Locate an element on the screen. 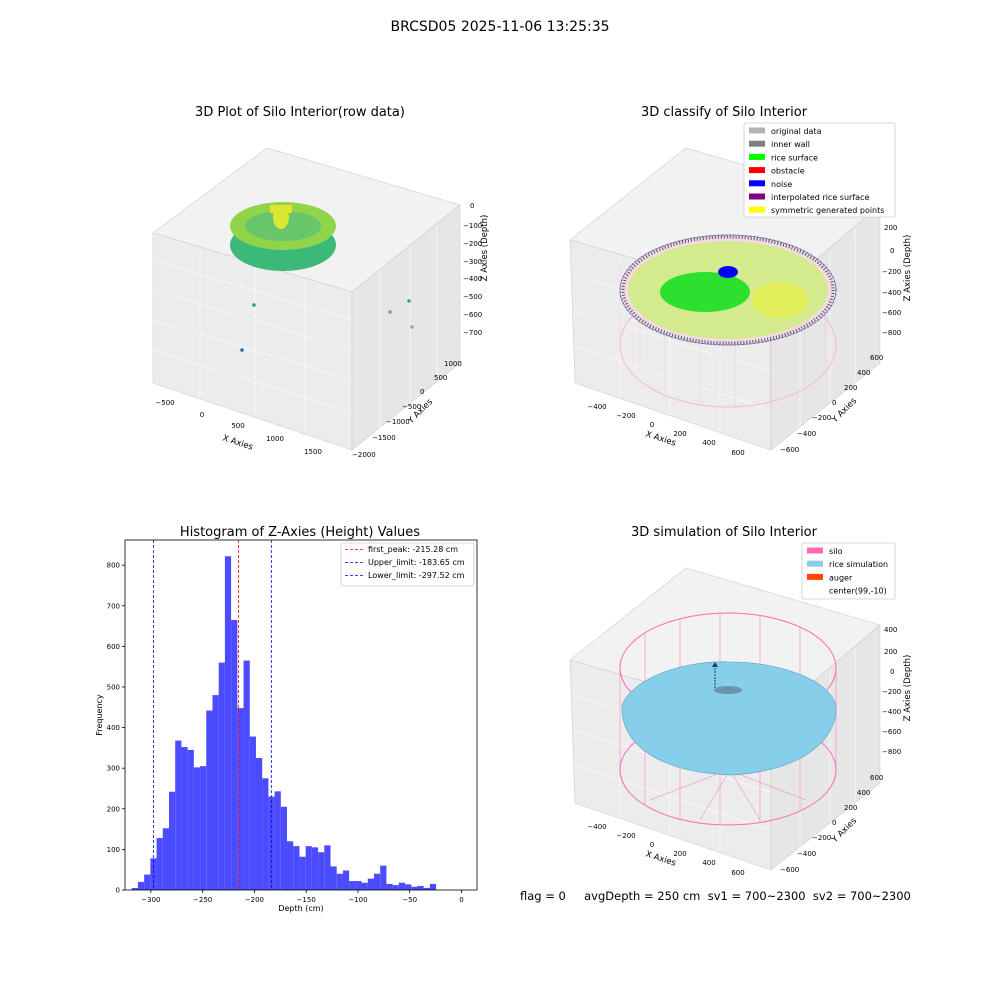  classify-x-tick-label: 0 is located at coordinates (652, 425).